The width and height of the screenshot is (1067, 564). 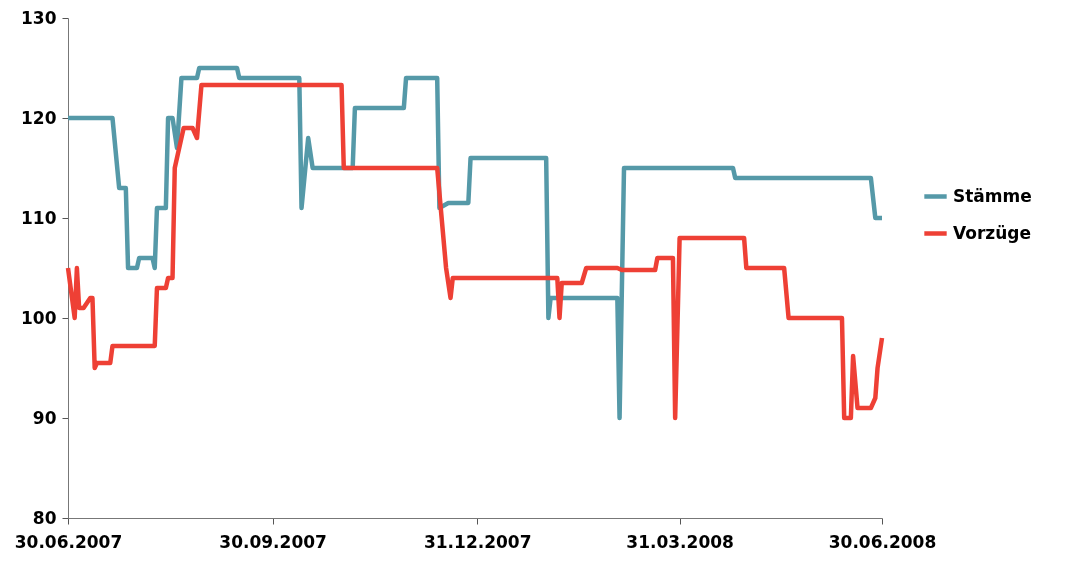 I want to click on legend-label: Stämme, so click(x=992, y=195).